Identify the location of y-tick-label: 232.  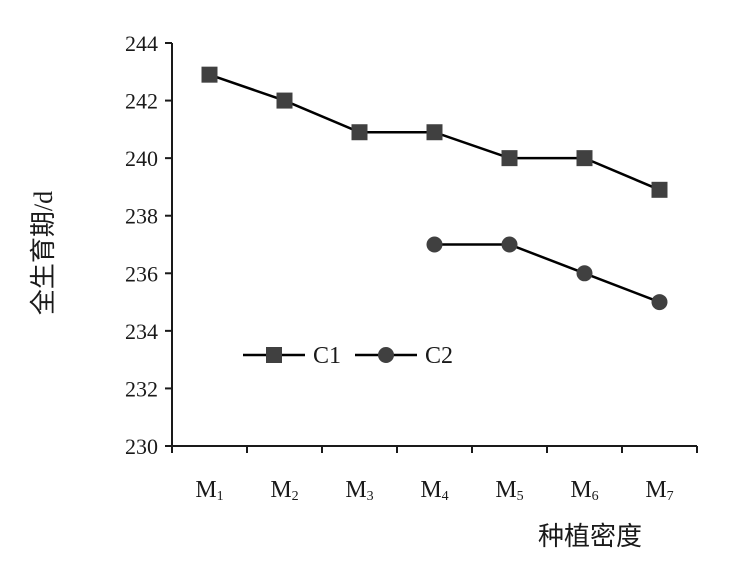
(141, 388).